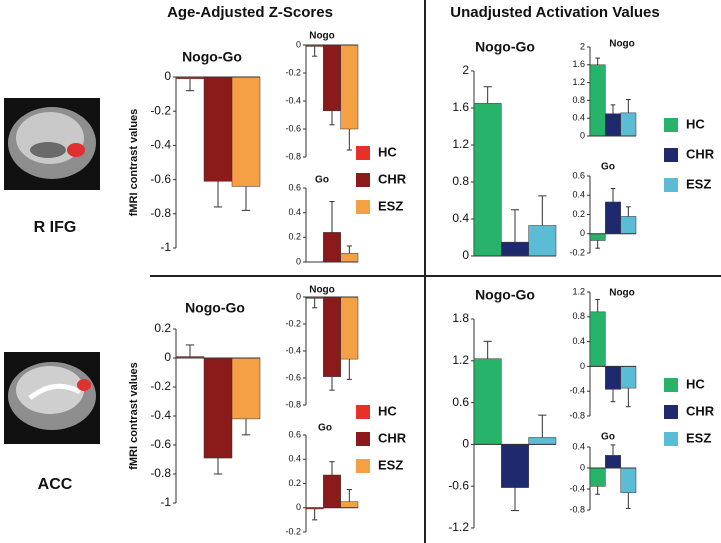 The height and width of the screenshot is (543, 721). I want to click on brain-image, so click(52, 398).